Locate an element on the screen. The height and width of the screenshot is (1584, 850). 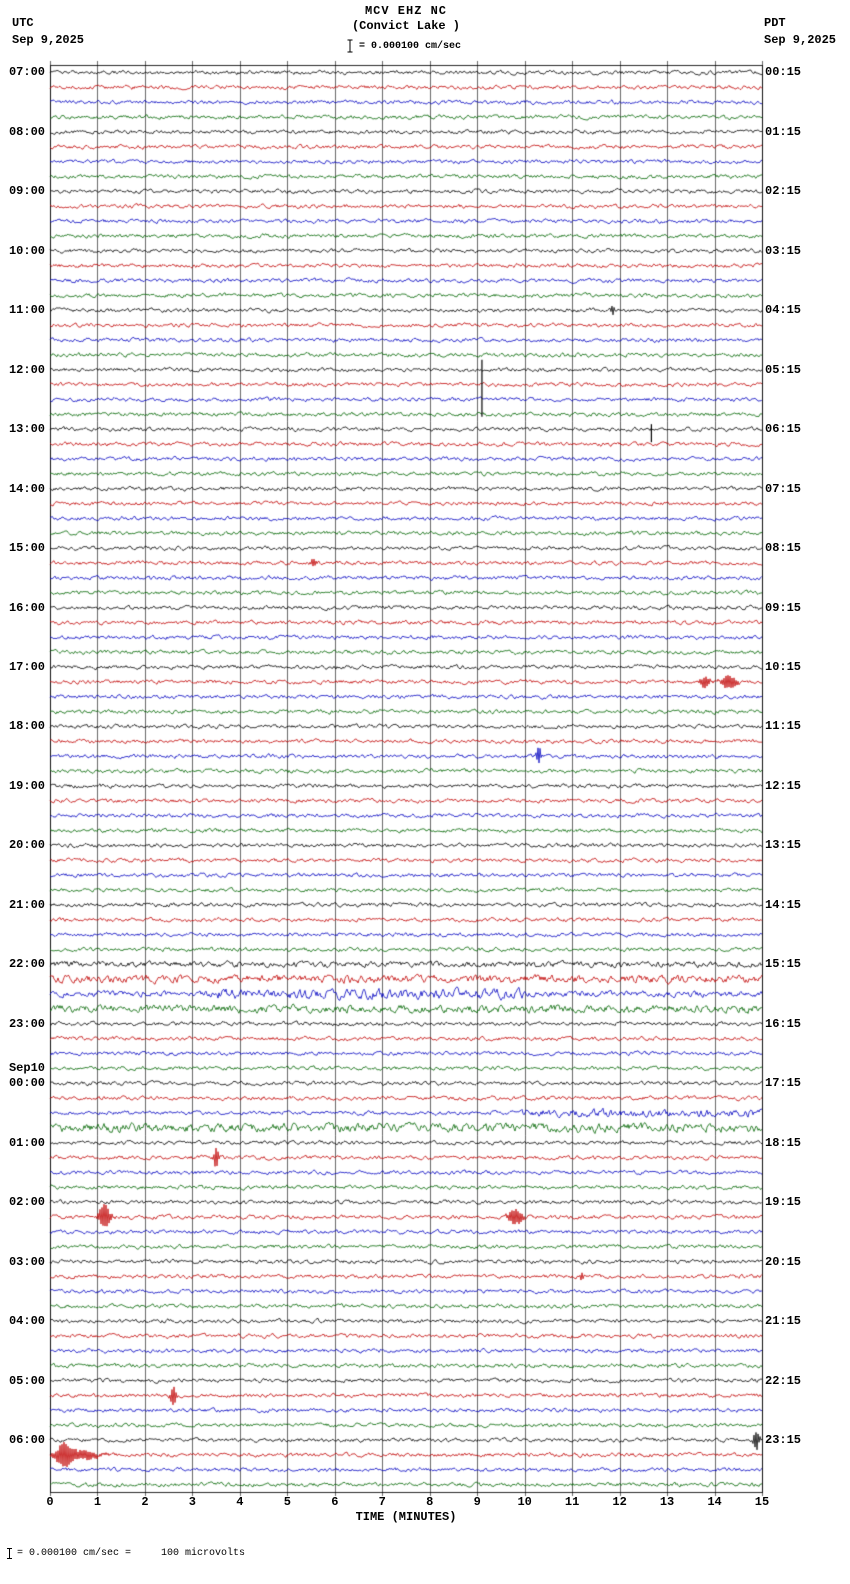
utc-time-label: 17:00 is located at coordinates (26, 667).